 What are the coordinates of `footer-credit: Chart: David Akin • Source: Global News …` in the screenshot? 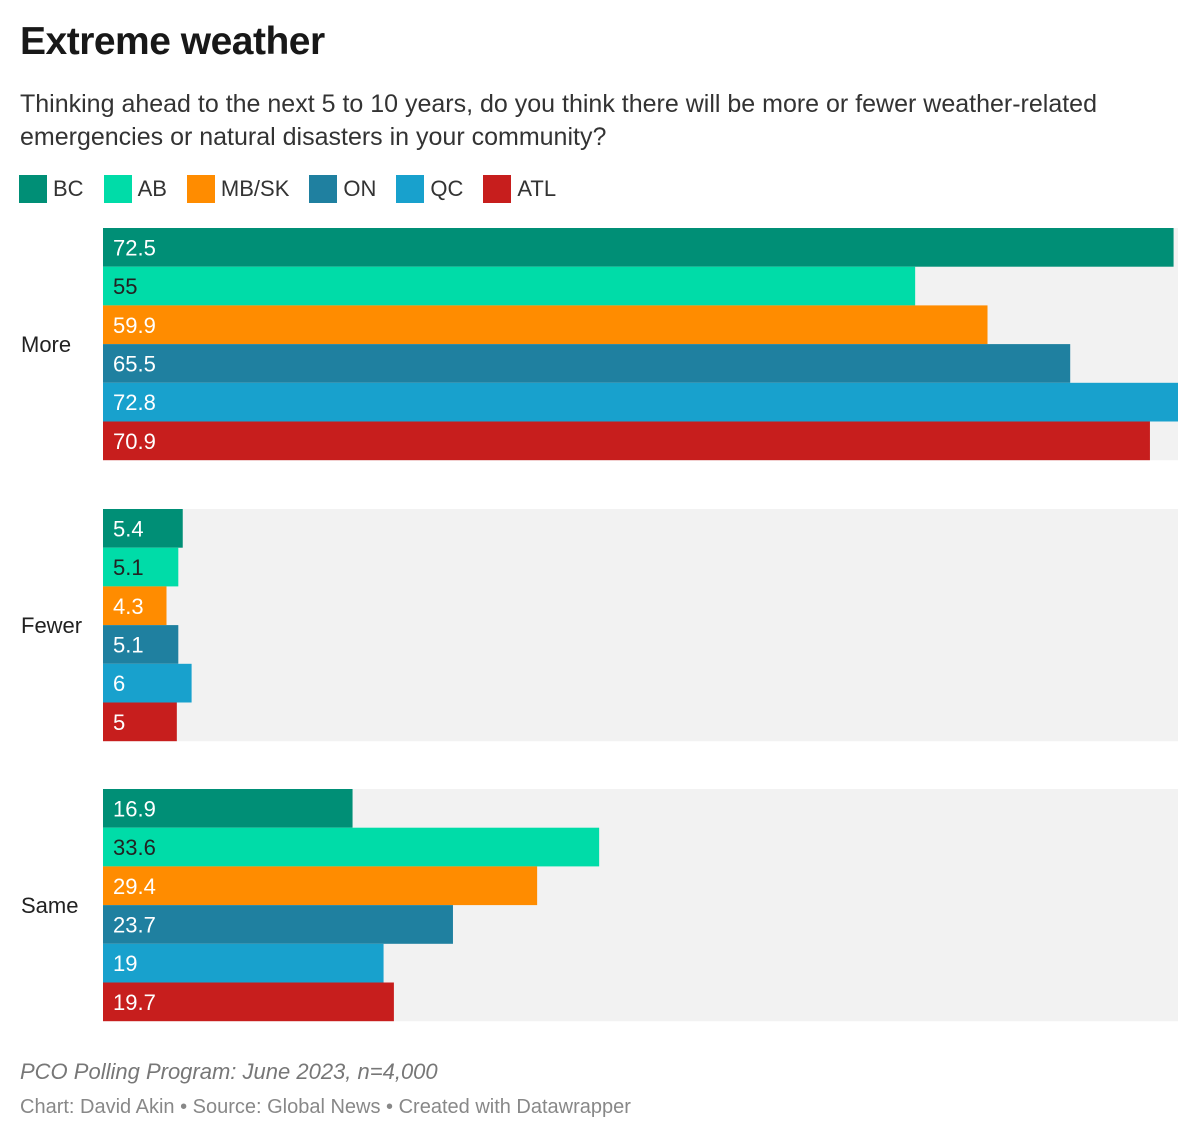 It's located at (325, 1107).